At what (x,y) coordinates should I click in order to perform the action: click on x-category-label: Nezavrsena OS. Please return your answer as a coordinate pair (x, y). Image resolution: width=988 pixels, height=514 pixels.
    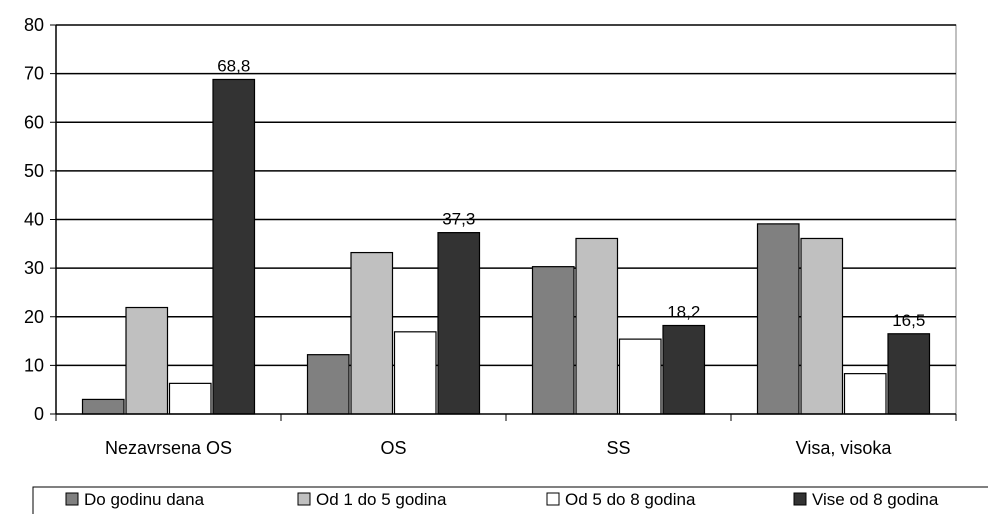
    Looking at the image, I should click on (168, 448).